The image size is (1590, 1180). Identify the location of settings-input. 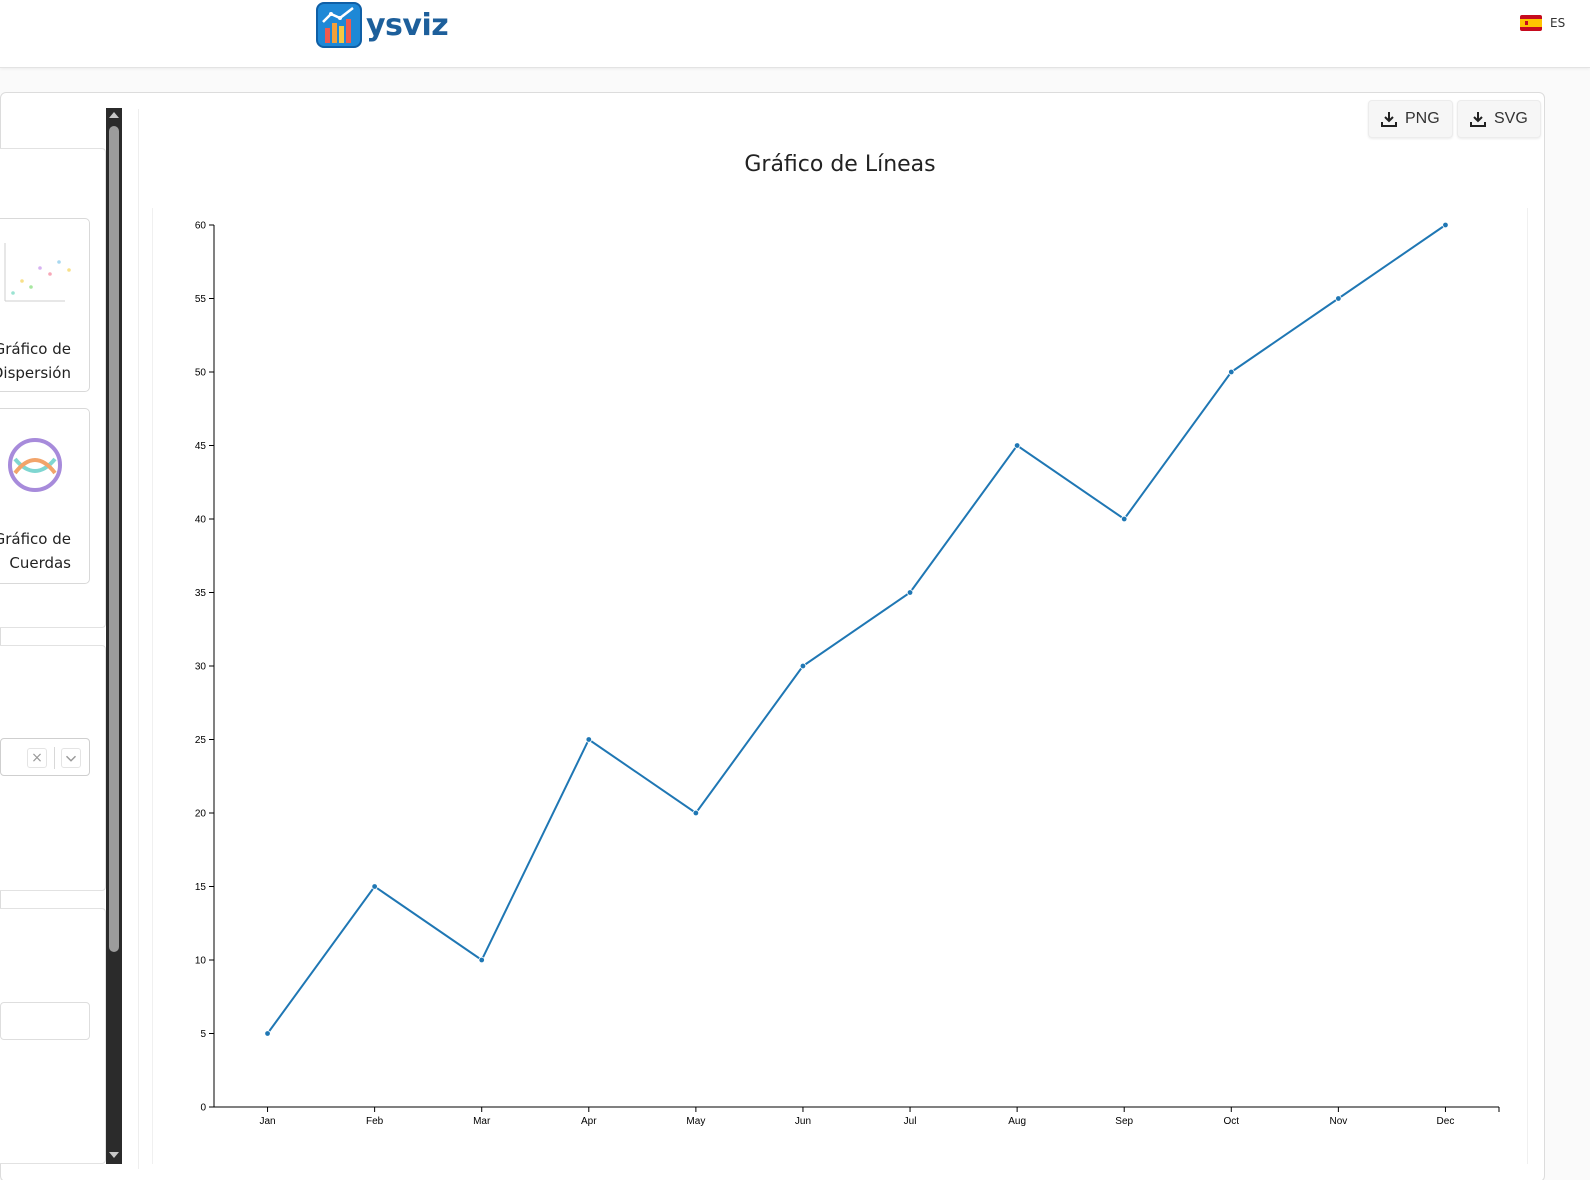
(45, 1021).